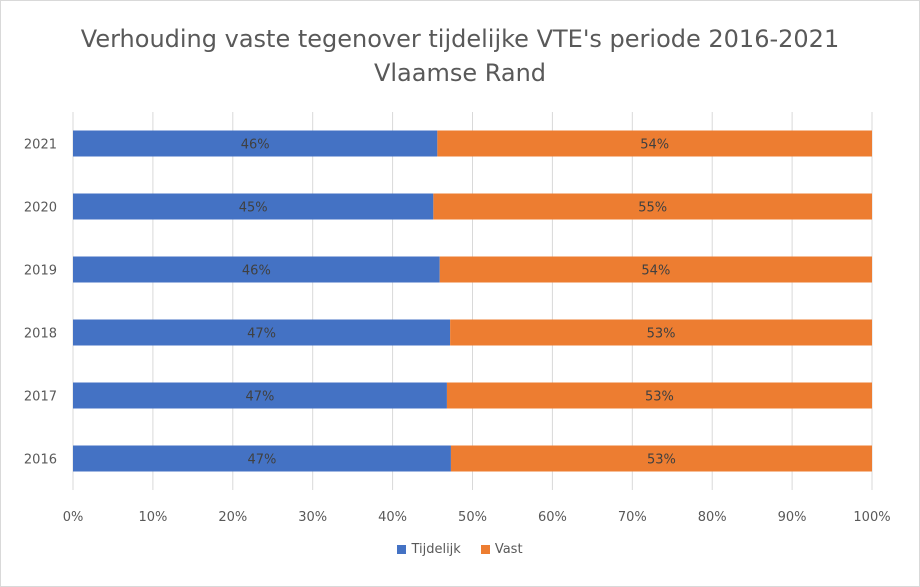 The height and width of the screenshot is (587, 920). Describe the element at coordinates (40, 271) in the screenshot. I see `y-tick-label: 2019` at that location.